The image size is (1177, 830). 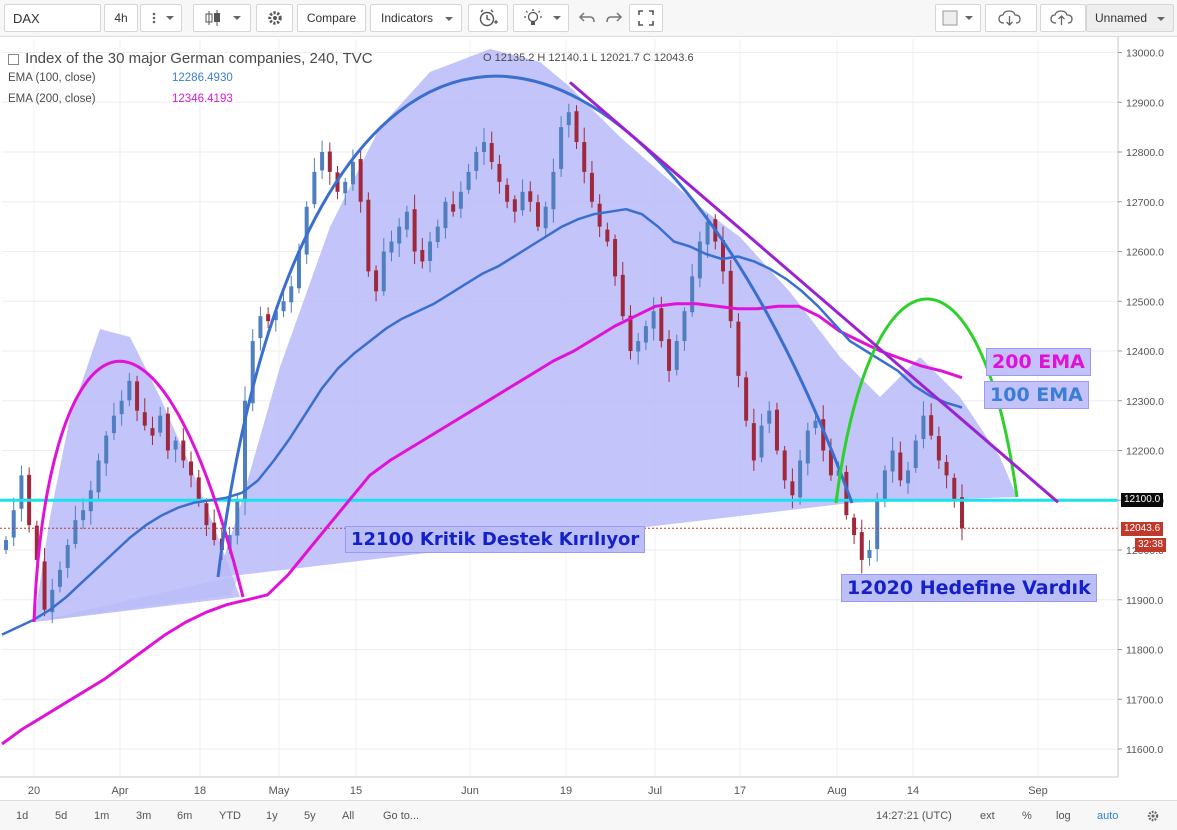 What do you see at coordinates (120, 78) in the screenshot?
I see `ema100-legend: EMA (100, close) 12286.4930` at bounding box center [120, 78].